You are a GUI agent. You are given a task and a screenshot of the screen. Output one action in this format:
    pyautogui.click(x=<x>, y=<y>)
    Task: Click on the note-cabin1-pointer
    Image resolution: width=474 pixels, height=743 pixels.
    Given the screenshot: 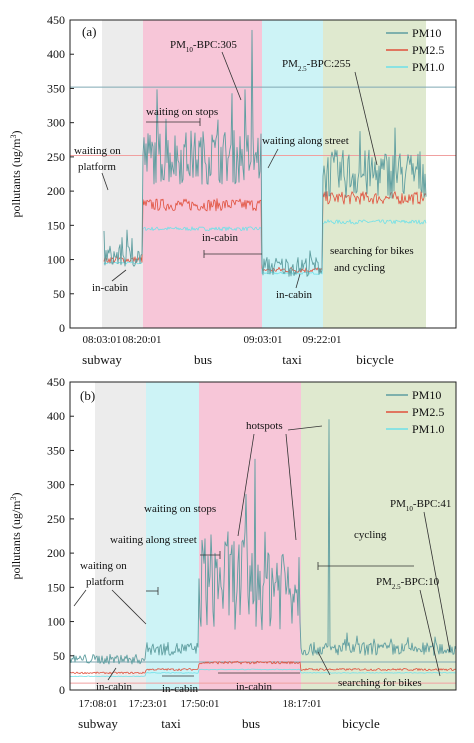 What is the action you would take?
    pyautogui.click(x=112, y=674)
    